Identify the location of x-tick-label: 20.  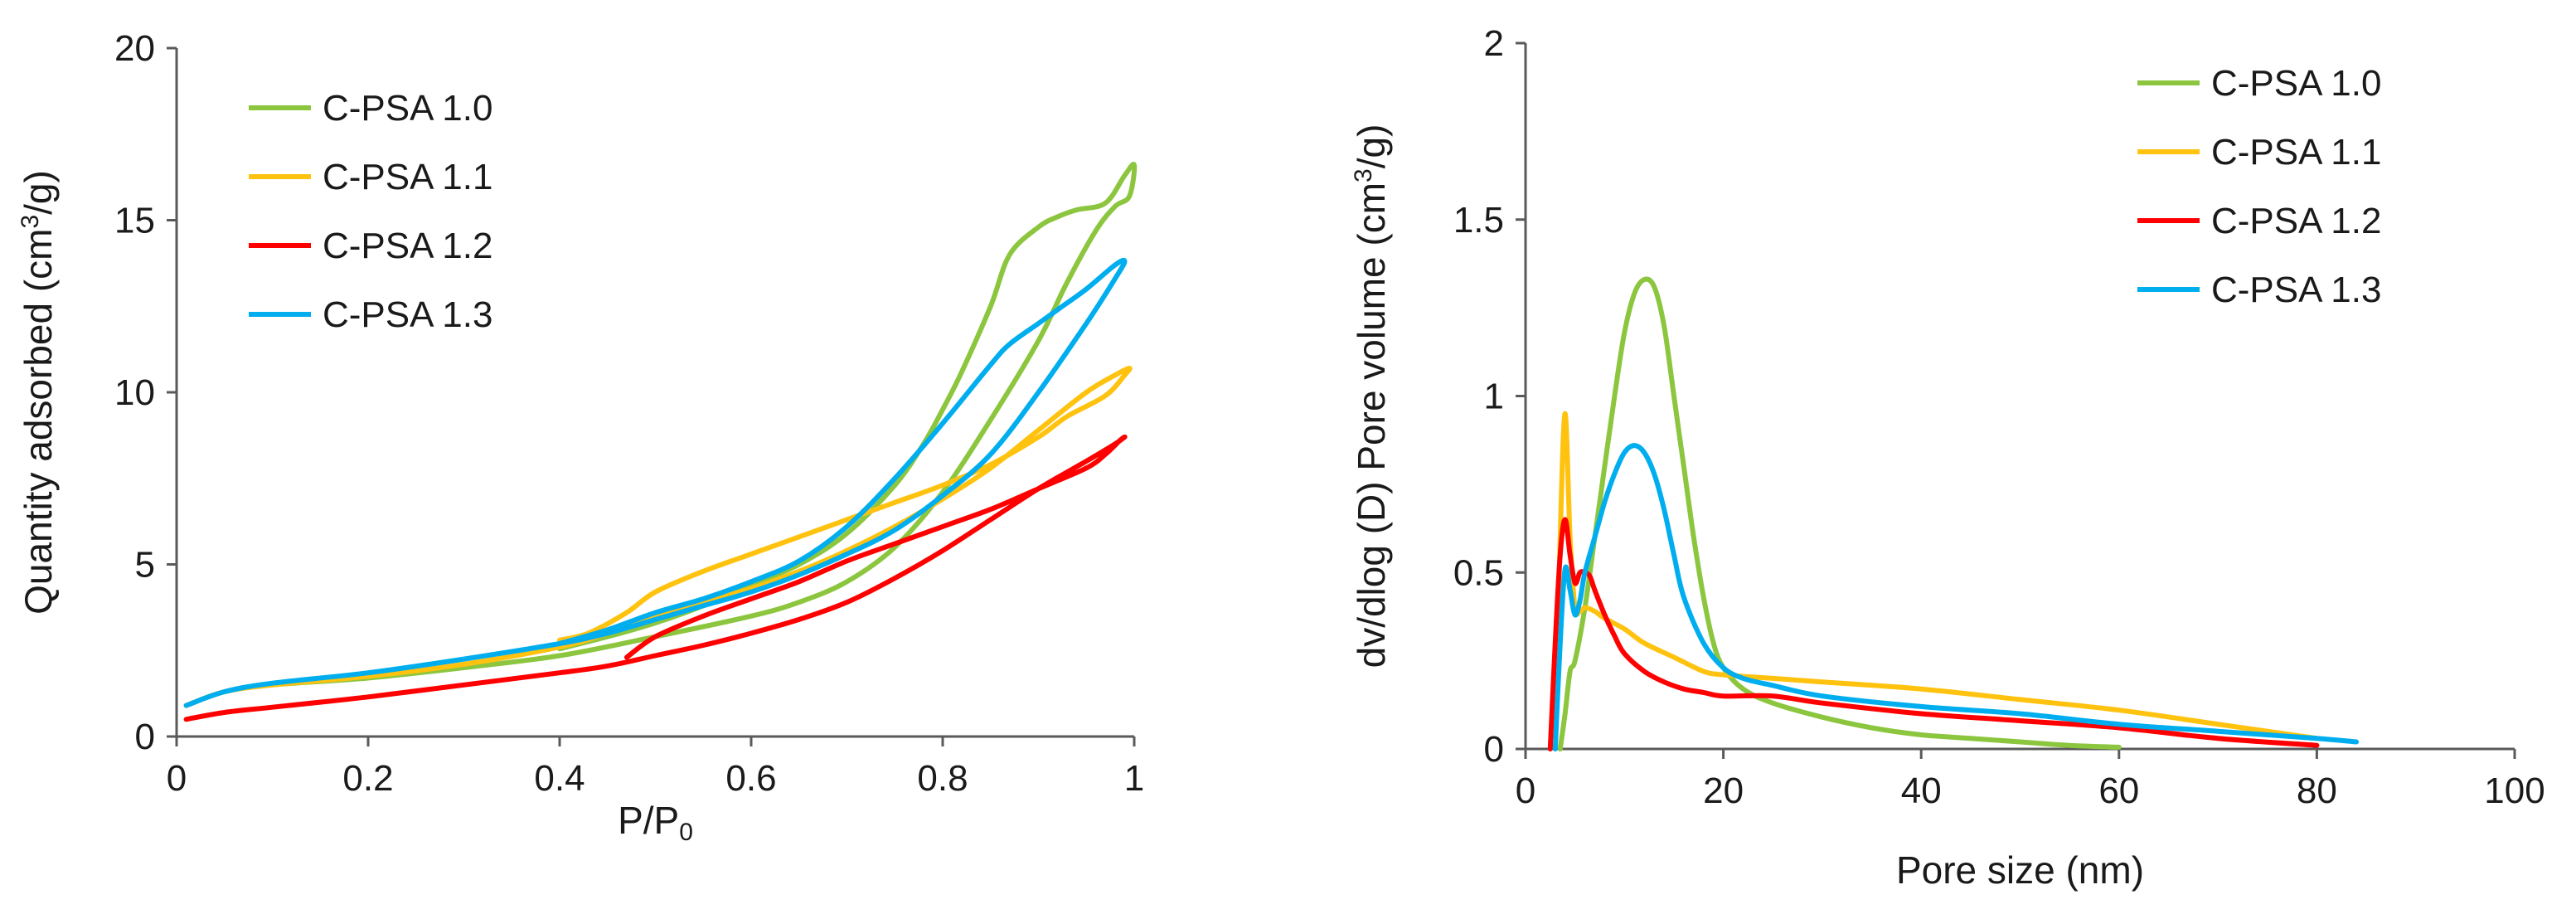
(1723, 791).